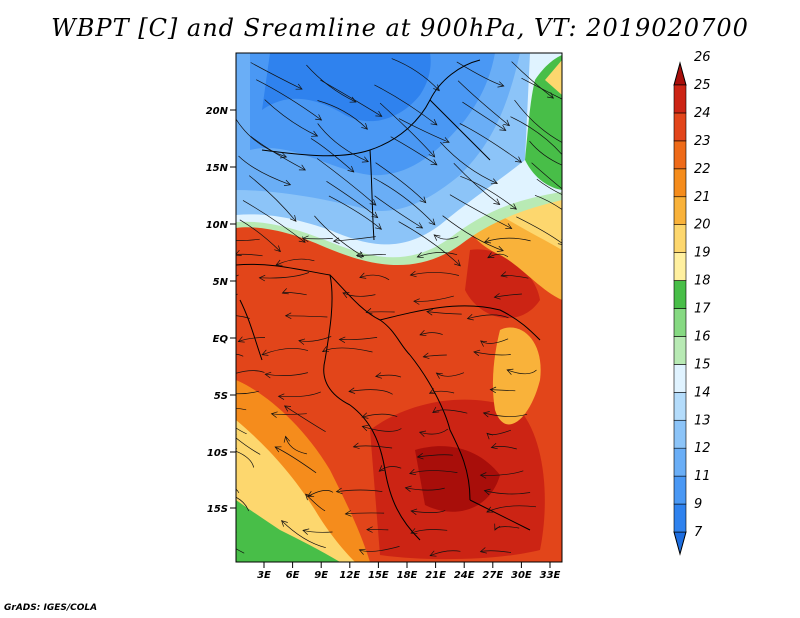 This screenshot has width=800, height=618. Describe the element at coordinates (51, 608) in the screenshot. I see `credit-text: GrADS: IGES/COLA` at that location.